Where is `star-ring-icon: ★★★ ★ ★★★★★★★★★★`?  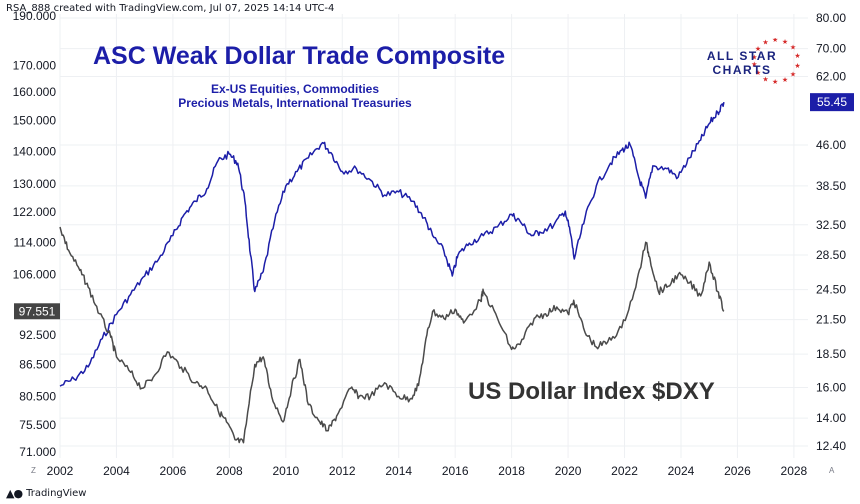
star-ring-icon: ★★★ ★ ★★★★★★★★★★ is located at coordinates (776, 62).